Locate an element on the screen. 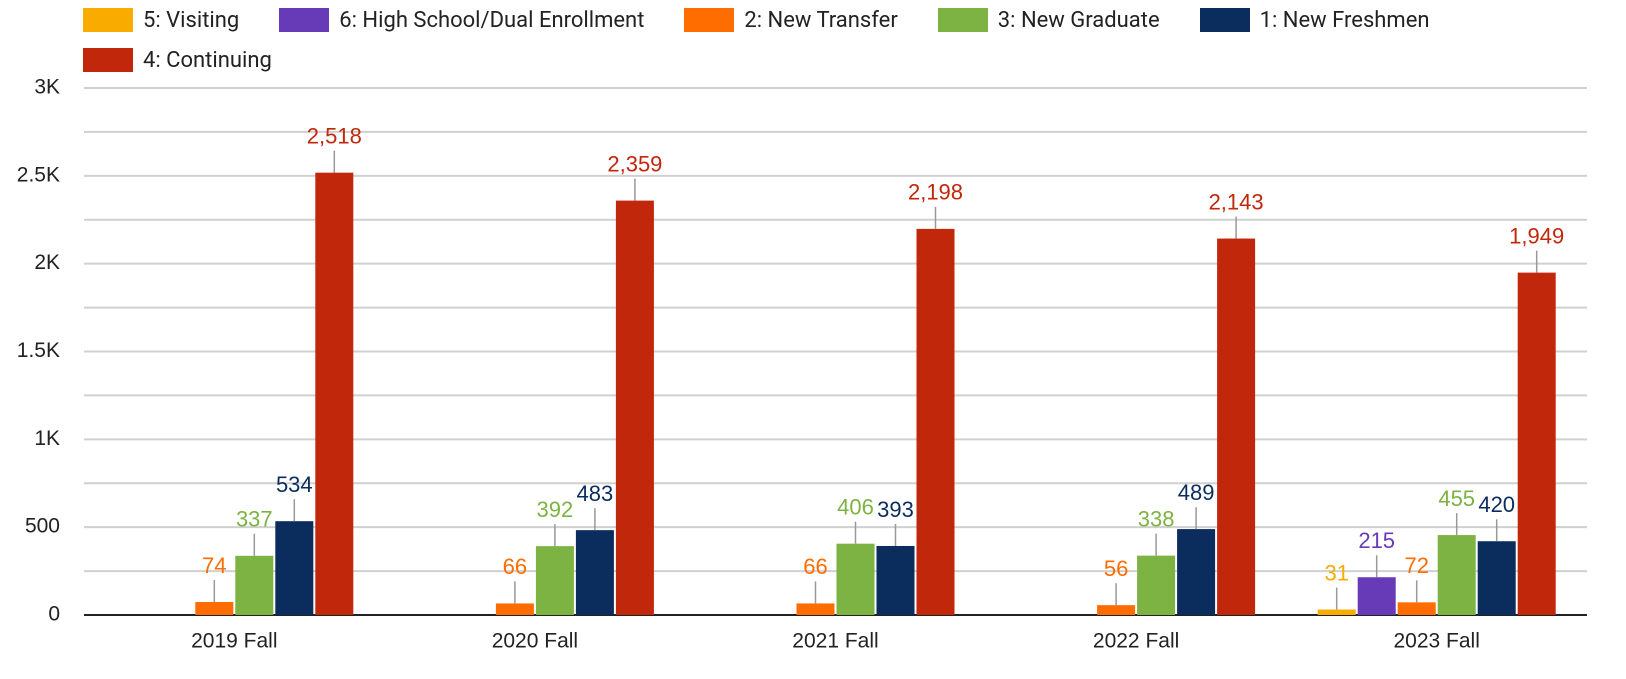 This screenshot has height=679, width=1626. legend-label: 6: High School/Dual Enrollment is located at coordinates (492, 20).